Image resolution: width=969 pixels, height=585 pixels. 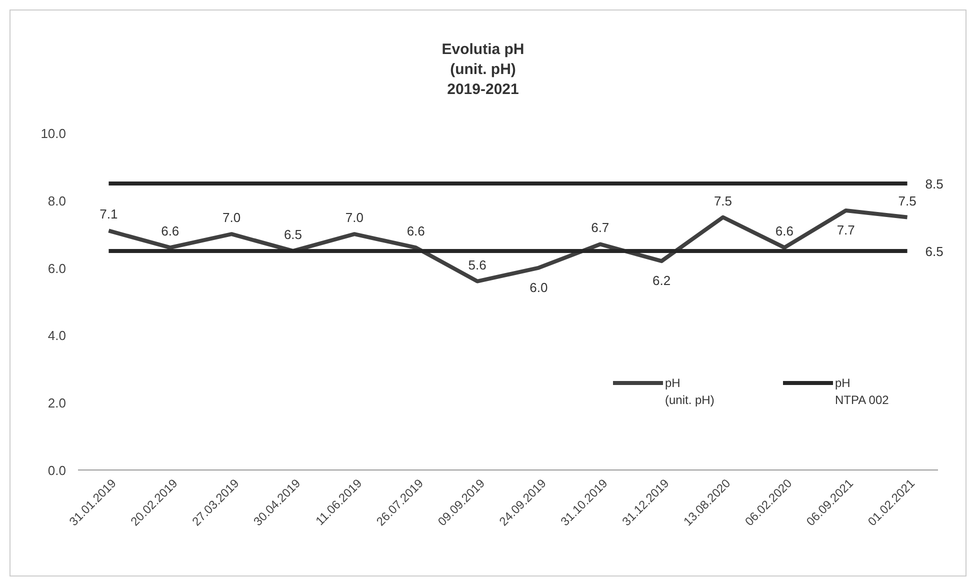 What do you see at coordinates (934, 184) in the screenshot?
I see `data-label: 8.5` at bounding box center [934, 184].